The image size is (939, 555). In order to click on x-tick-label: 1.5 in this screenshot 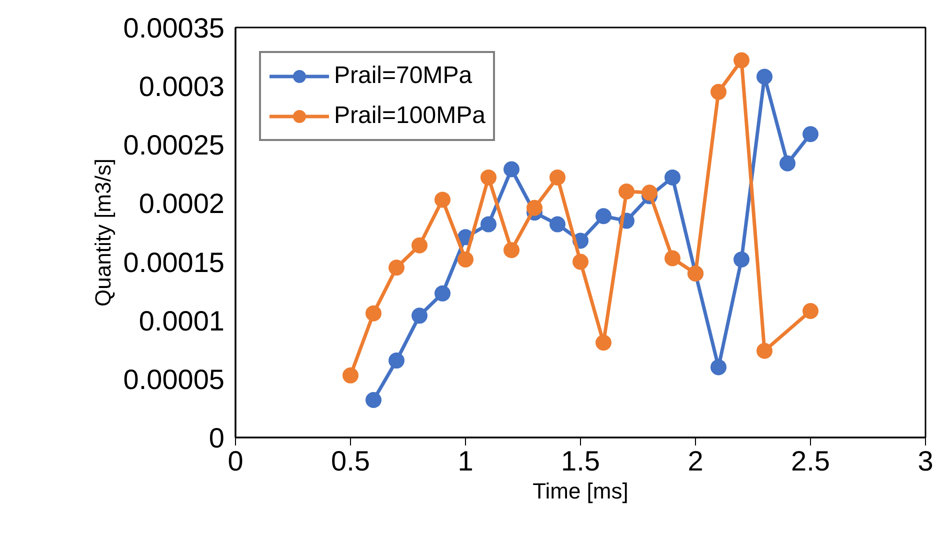, I will do `click(580, 461)`.